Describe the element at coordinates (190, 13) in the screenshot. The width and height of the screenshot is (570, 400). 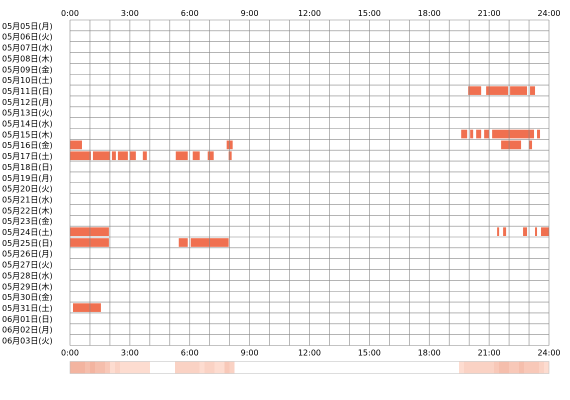
I see `x-tick-top: 6:00` at that location.